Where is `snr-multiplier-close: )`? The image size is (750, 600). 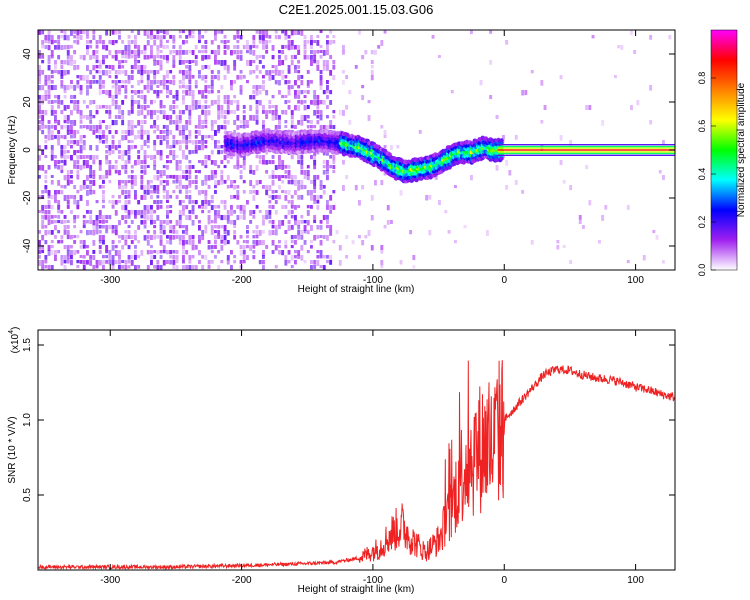
snr-multiplier-close: ) is located at coordinates (15, 328).